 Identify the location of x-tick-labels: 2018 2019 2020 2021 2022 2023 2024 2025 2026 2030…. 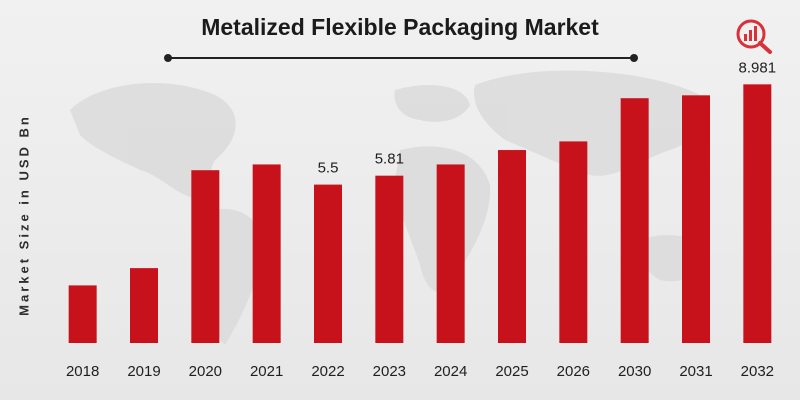
(420, 371).